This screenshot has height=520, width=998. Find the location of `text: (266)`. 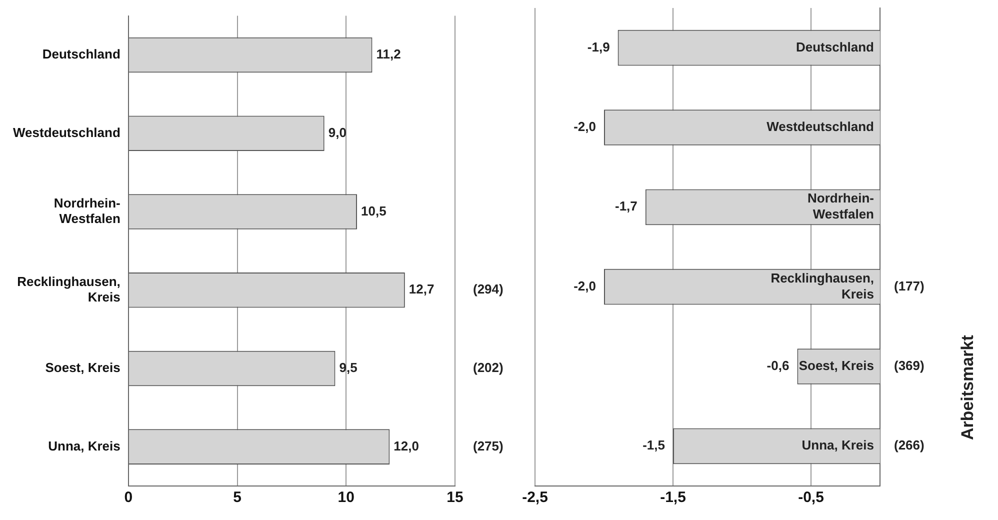

text: (266) is located at coordinates (909, 445).